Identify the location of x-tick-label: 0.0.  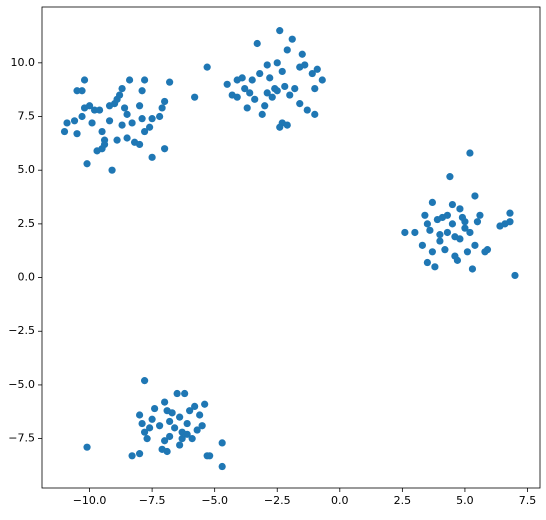
(340, 500).